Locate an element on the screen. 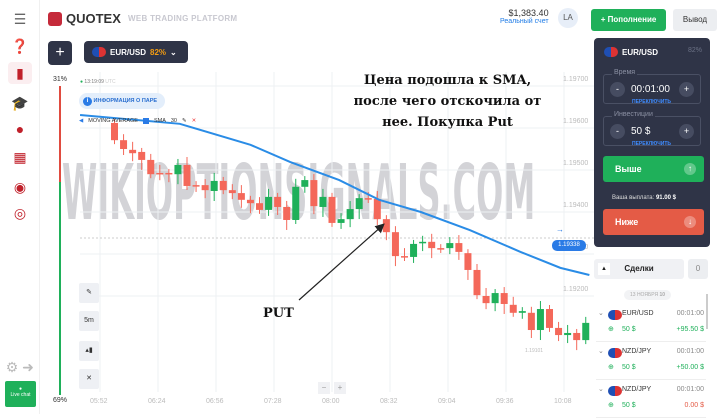 This screenshot has width=720, height=418. zoom-out-button: − is located at coordinates (324, 388).